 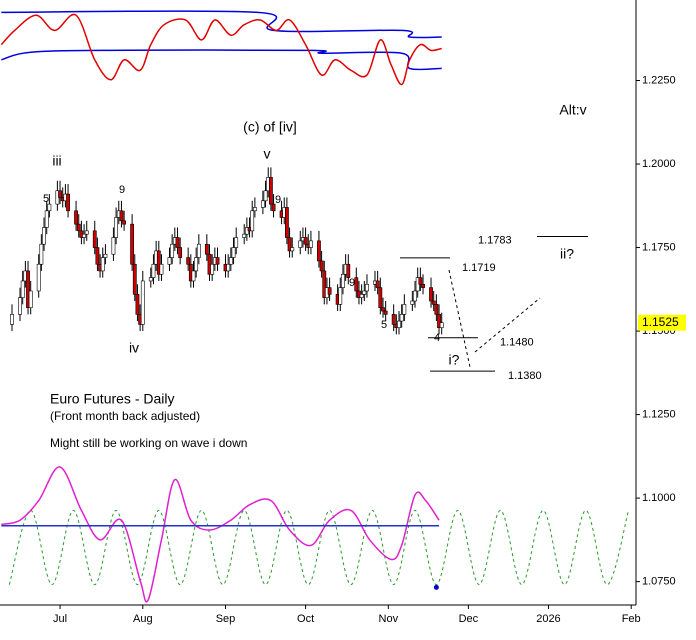 What do you see at coordinates (572, 110) in the screenshot?
I see `wave-label: Alt:v` at bounding box center [572, 110].